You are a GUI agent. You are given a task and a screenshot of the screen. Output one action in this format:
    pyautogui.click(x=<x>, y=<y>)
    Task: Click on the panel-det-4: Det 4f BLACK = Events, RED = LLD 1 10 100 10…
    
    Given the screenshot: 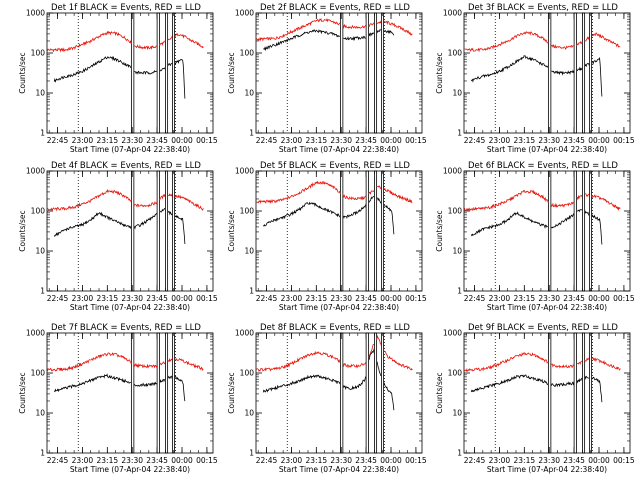 What is the action you would take?
    pyautogui.click(x=118, y=236)
    